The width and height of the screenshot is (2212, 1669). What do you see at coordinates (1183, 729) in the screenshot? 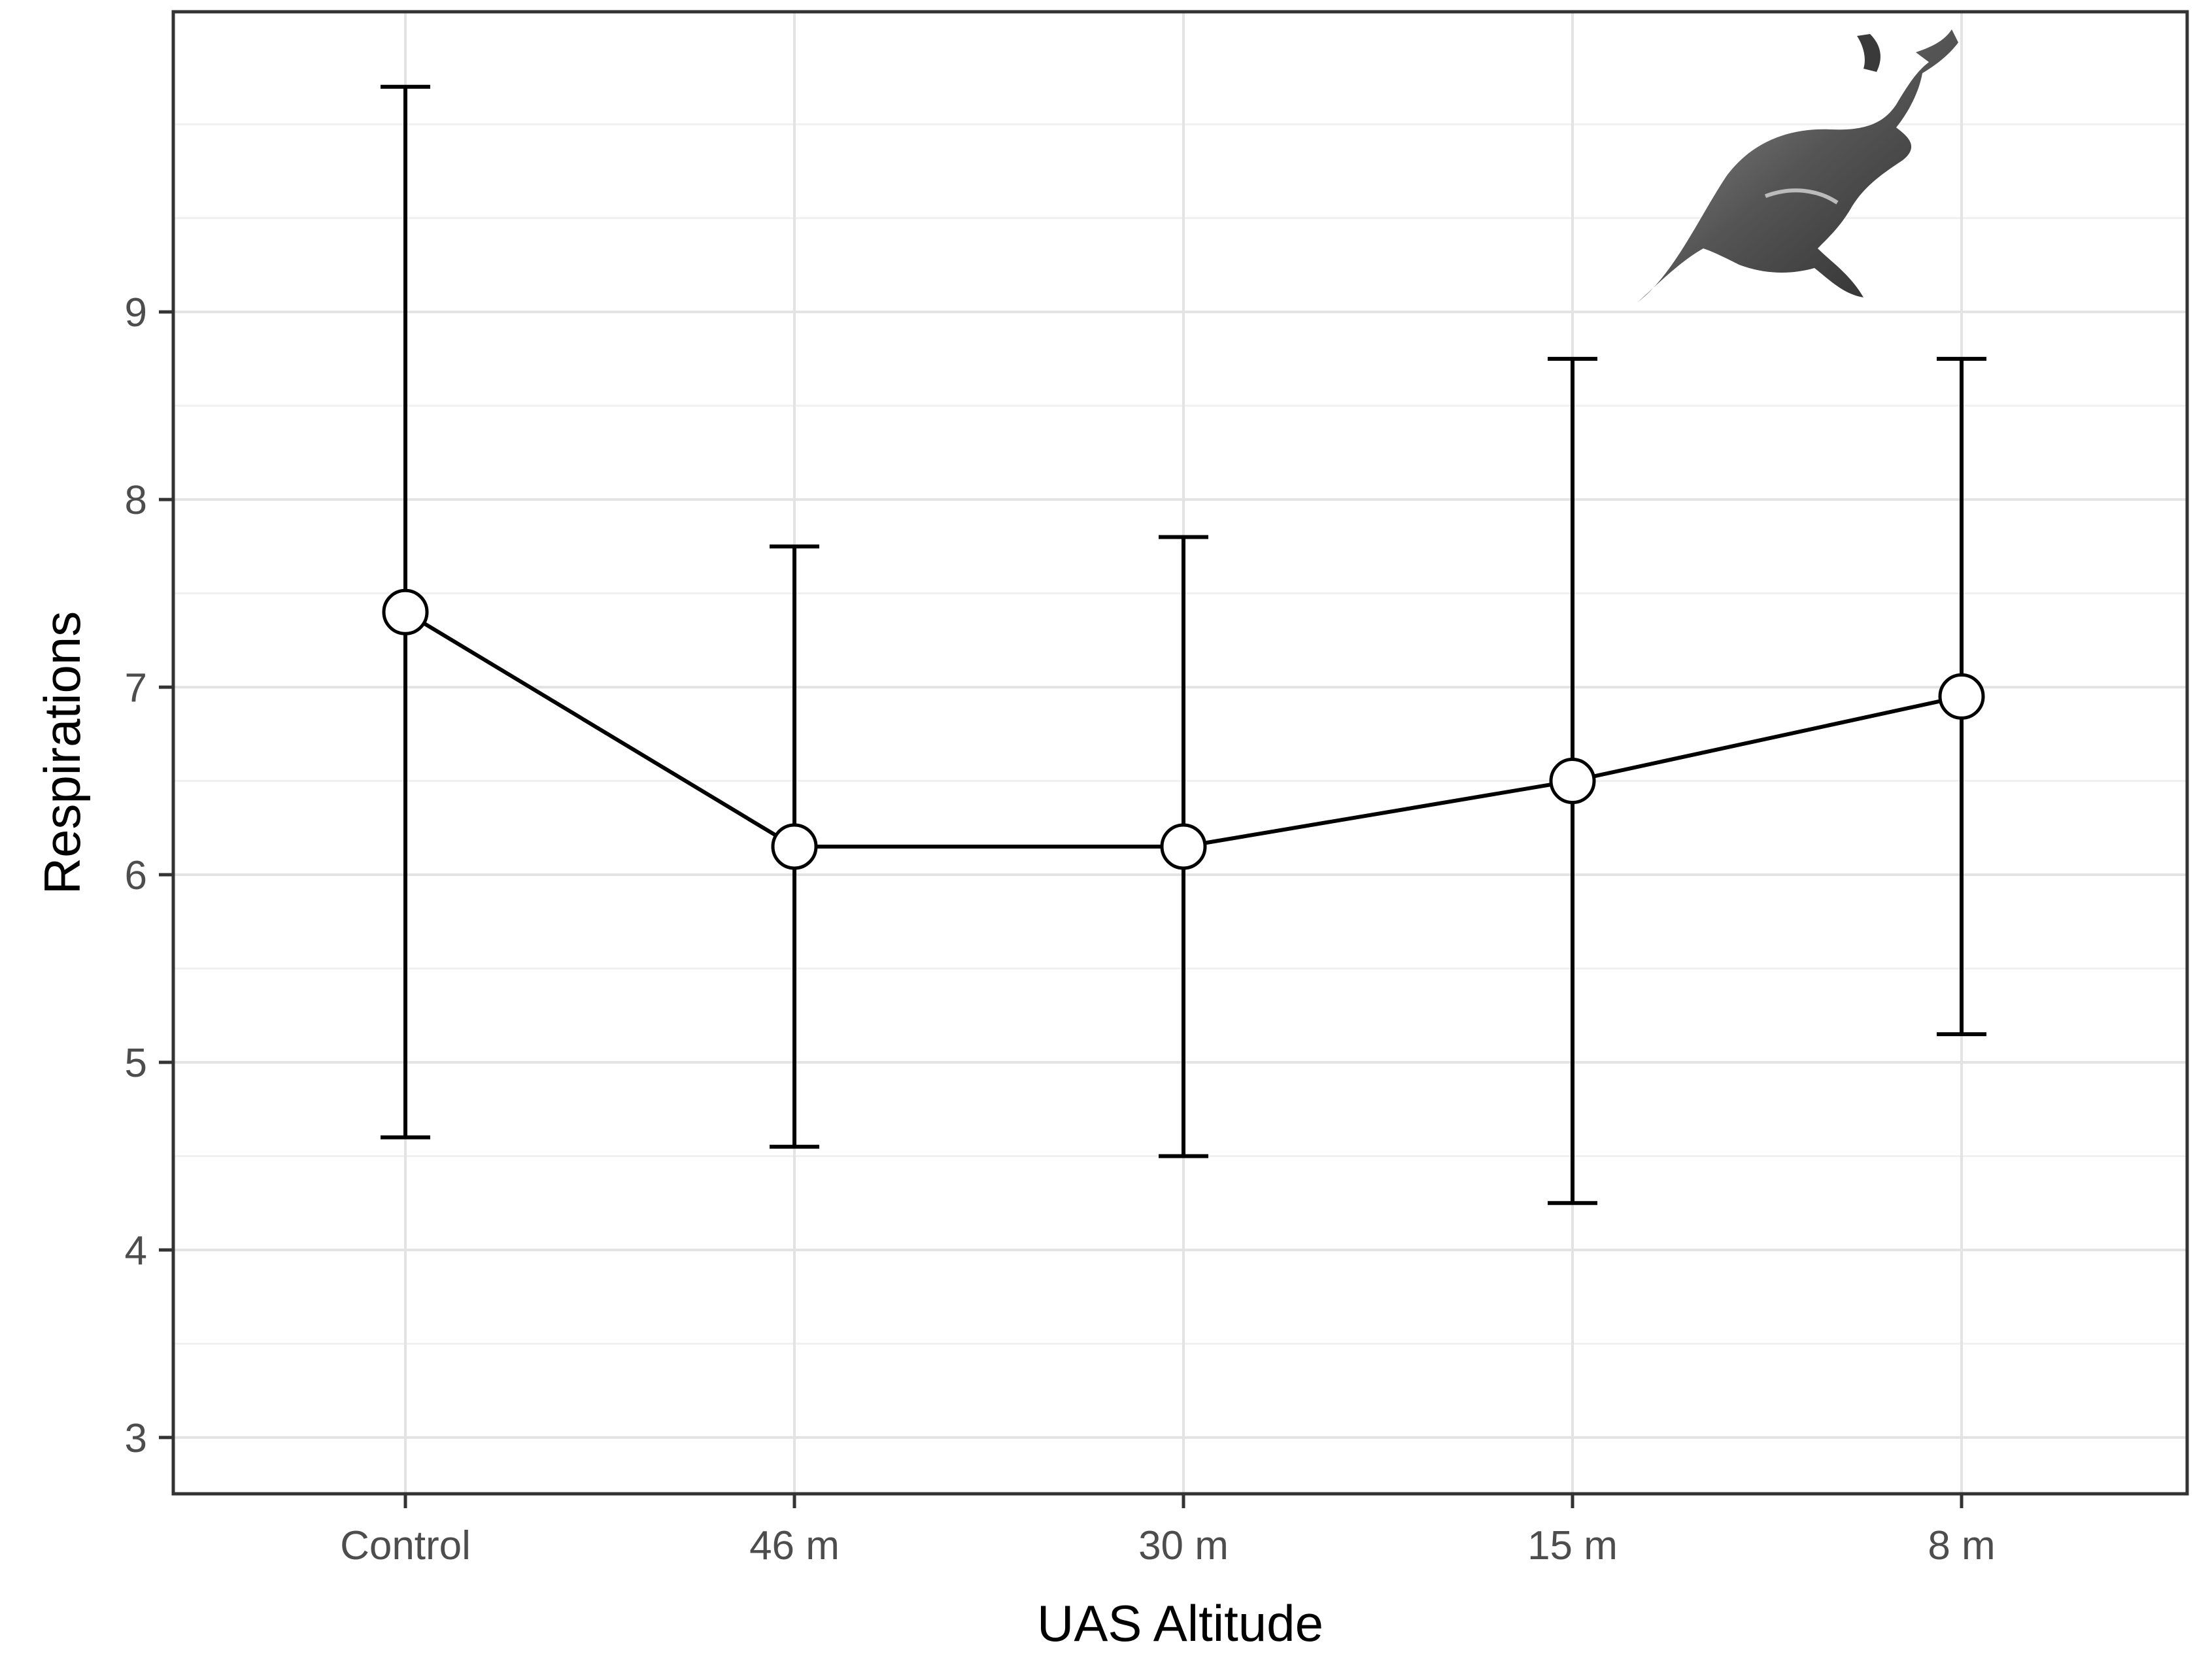
I see `data-points` at bounding box center [1183, 729].